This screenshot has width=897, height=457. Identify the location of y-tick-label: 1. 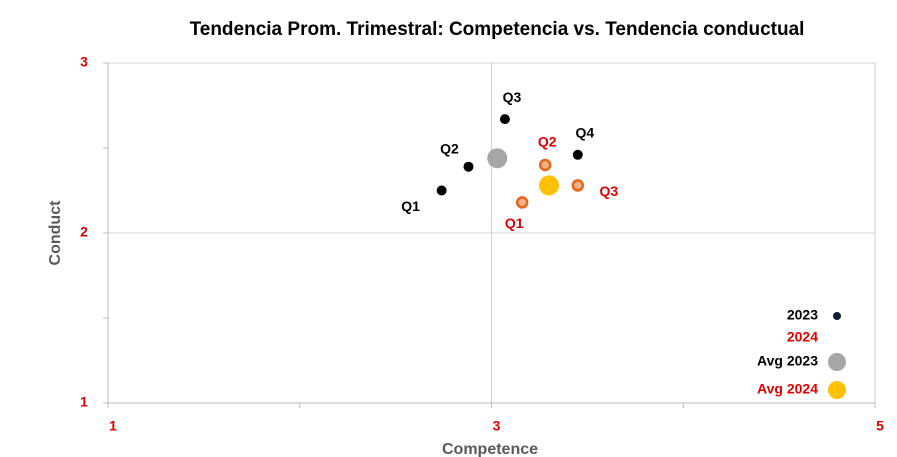
(84, 402).